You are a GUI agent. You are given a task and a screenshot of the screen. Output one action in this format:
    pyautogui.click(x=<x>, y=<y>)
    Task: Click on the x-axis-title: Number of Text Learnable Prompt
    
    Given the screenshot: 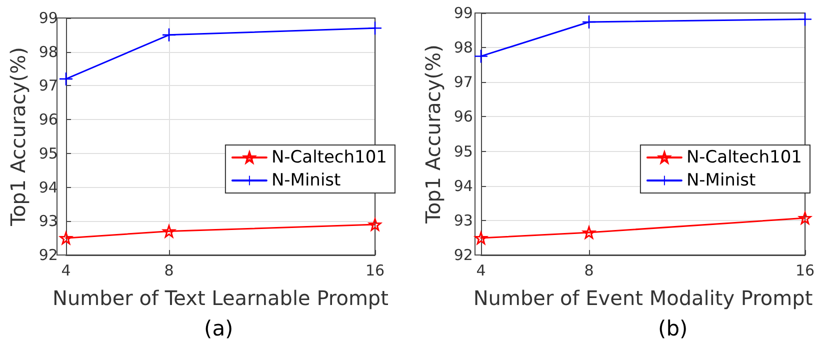 What is the action you would take?
    pyautogui.click(x=220, y=298)
    